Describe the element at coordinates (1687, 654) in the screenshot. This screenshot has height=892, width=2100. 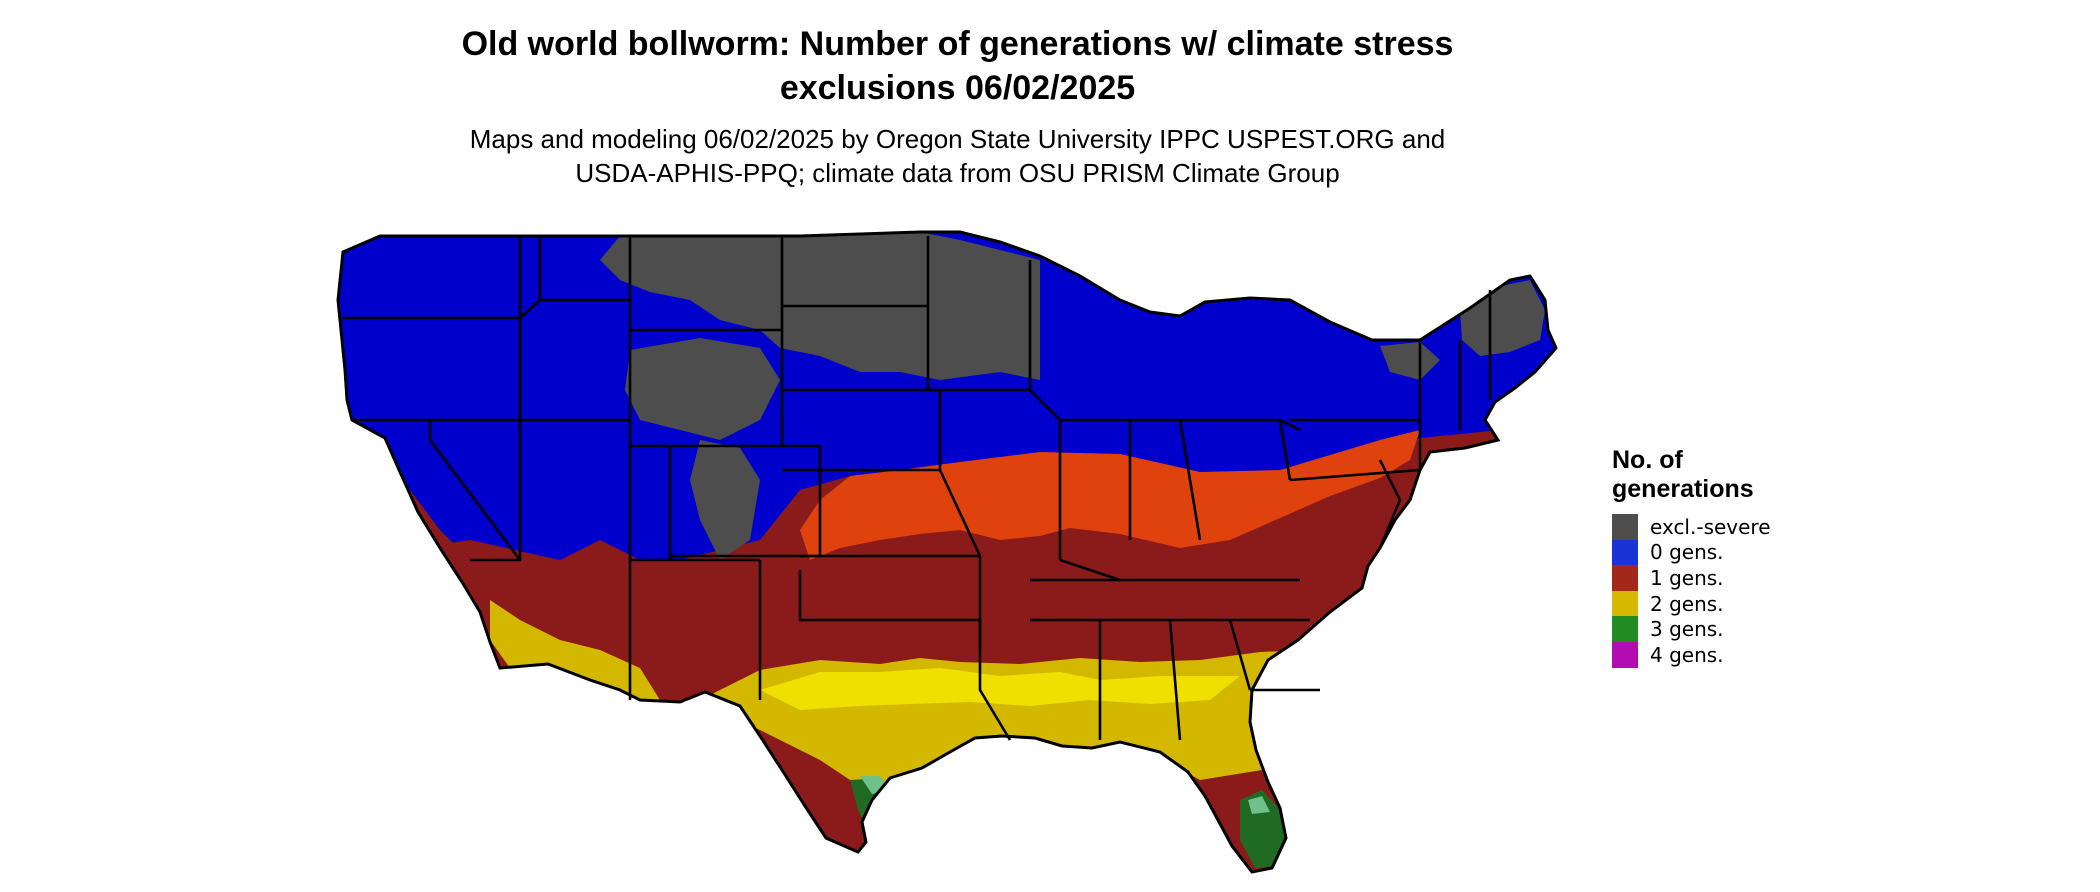
I see `legend-label: 4 gens.` at that location.